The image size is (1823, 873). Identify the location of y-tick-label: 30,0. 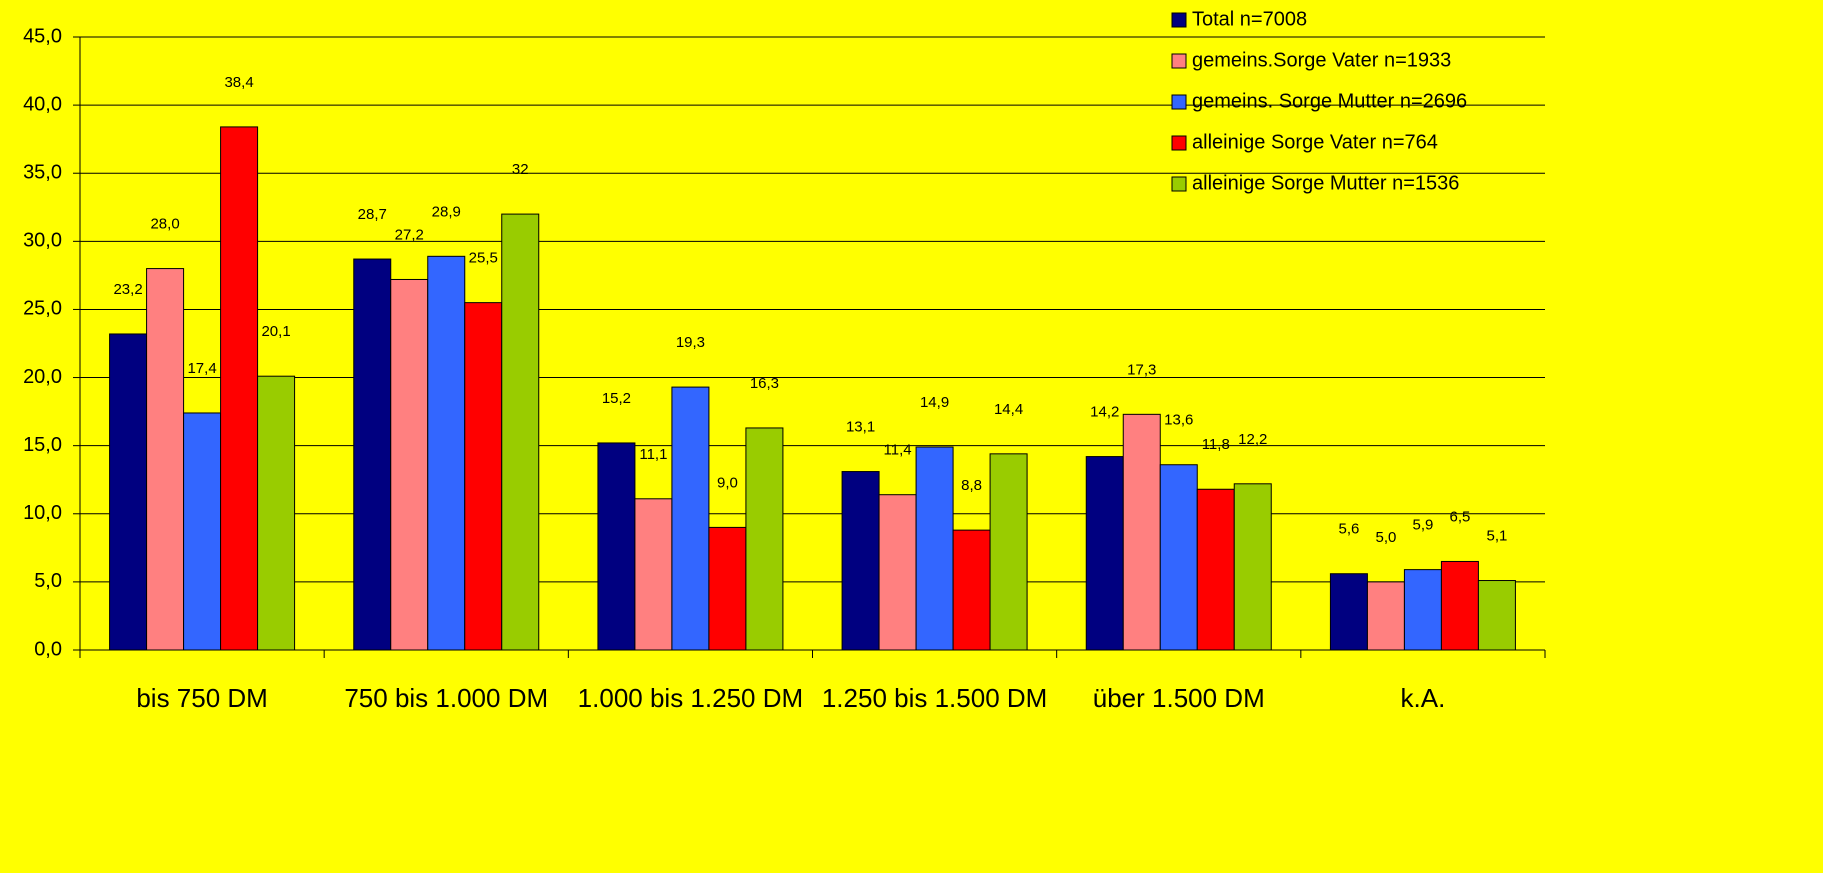
(42, 241).